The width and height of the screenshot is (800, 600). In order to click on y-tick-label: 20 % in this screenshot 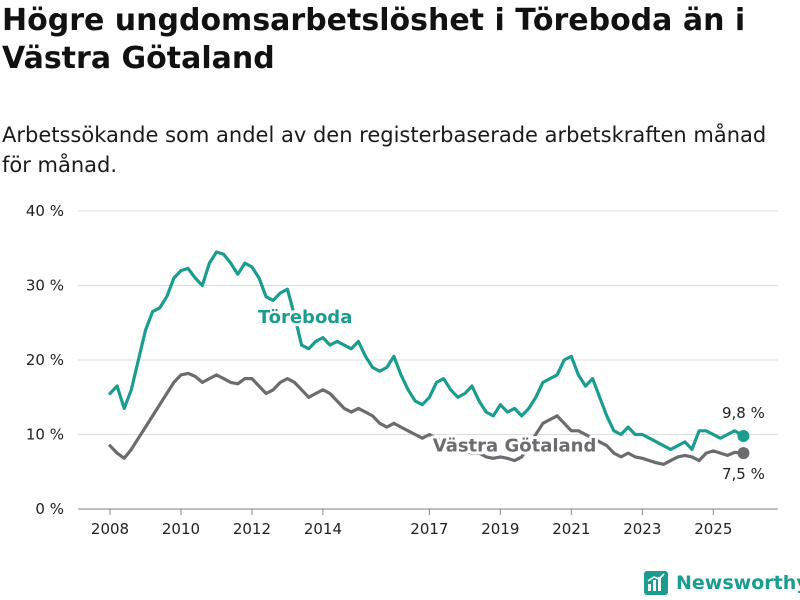, I will do `click(45, 360)`.